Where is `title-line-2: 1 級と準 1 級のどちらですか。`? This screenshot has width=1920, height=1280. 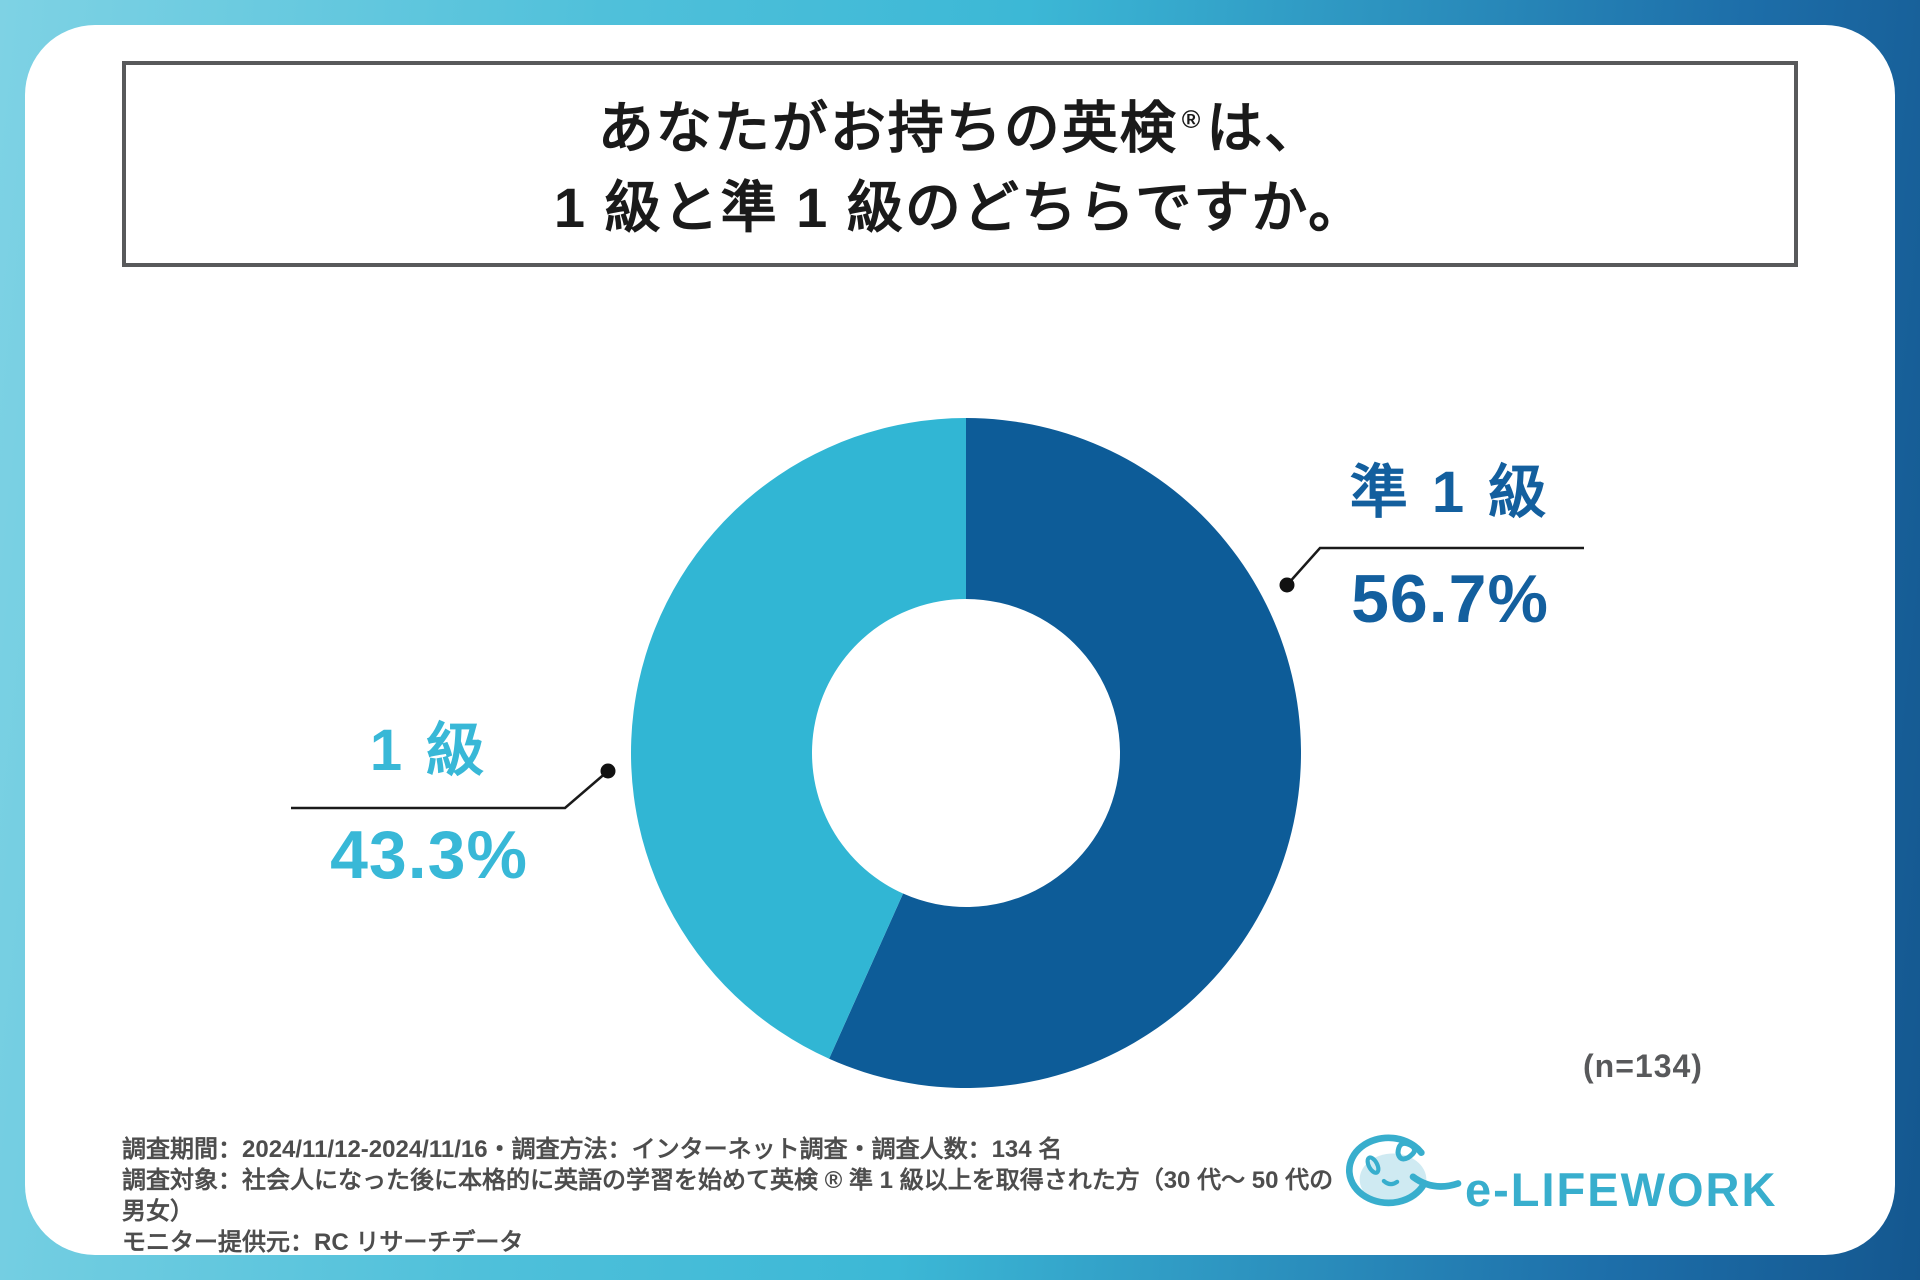 title-line-2: 1 級と準 1 級のどちらですか。 is located at coordinates (960, 208).